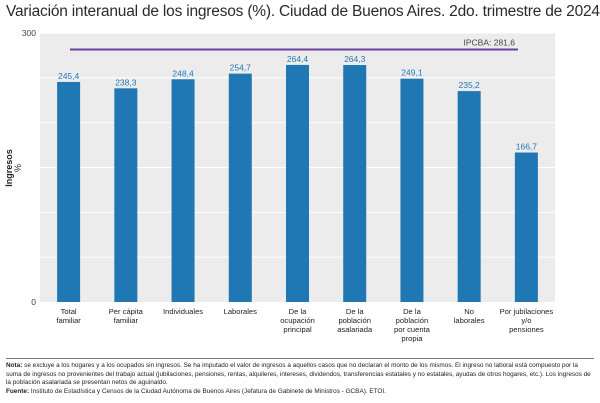 This screenshot has height=403, width=600. I want to click on x-tick-label: laborales, so click(469, 320).